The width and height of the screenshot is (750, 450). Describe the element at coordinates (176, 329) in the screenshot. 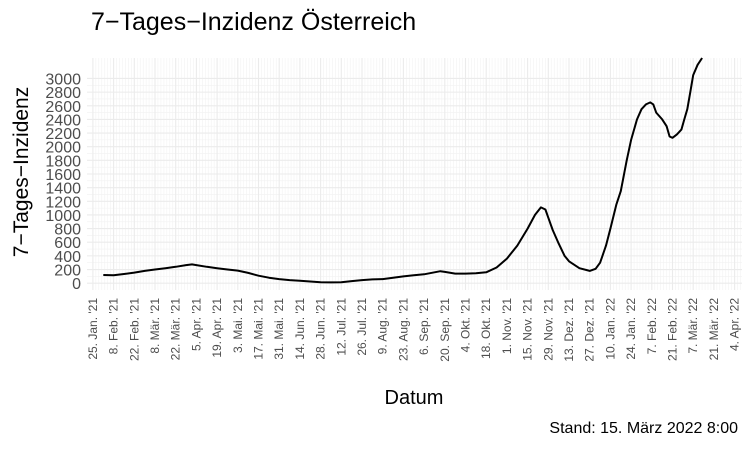

I see `x-tick-label: 22. Mär. '21` at that location.